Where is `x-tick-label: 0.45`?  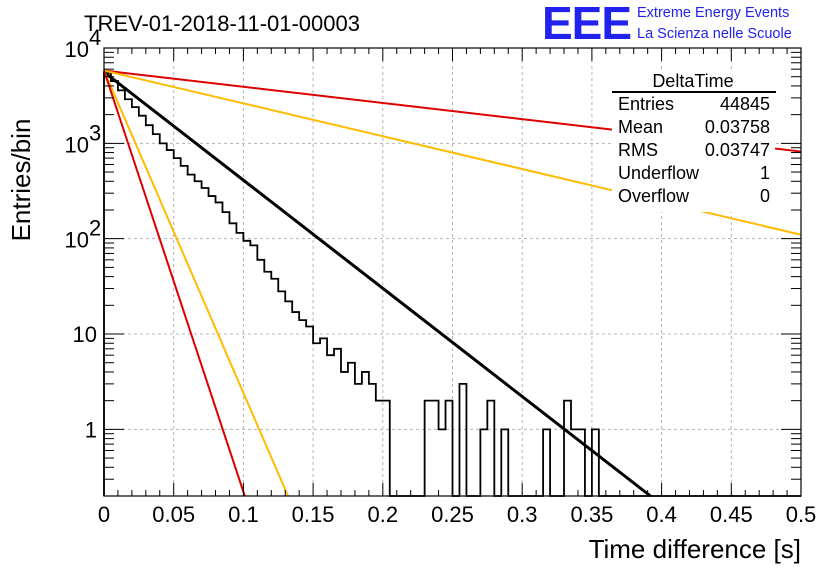 x-tick-label: 0.45 is located at coordinates (731, 514).